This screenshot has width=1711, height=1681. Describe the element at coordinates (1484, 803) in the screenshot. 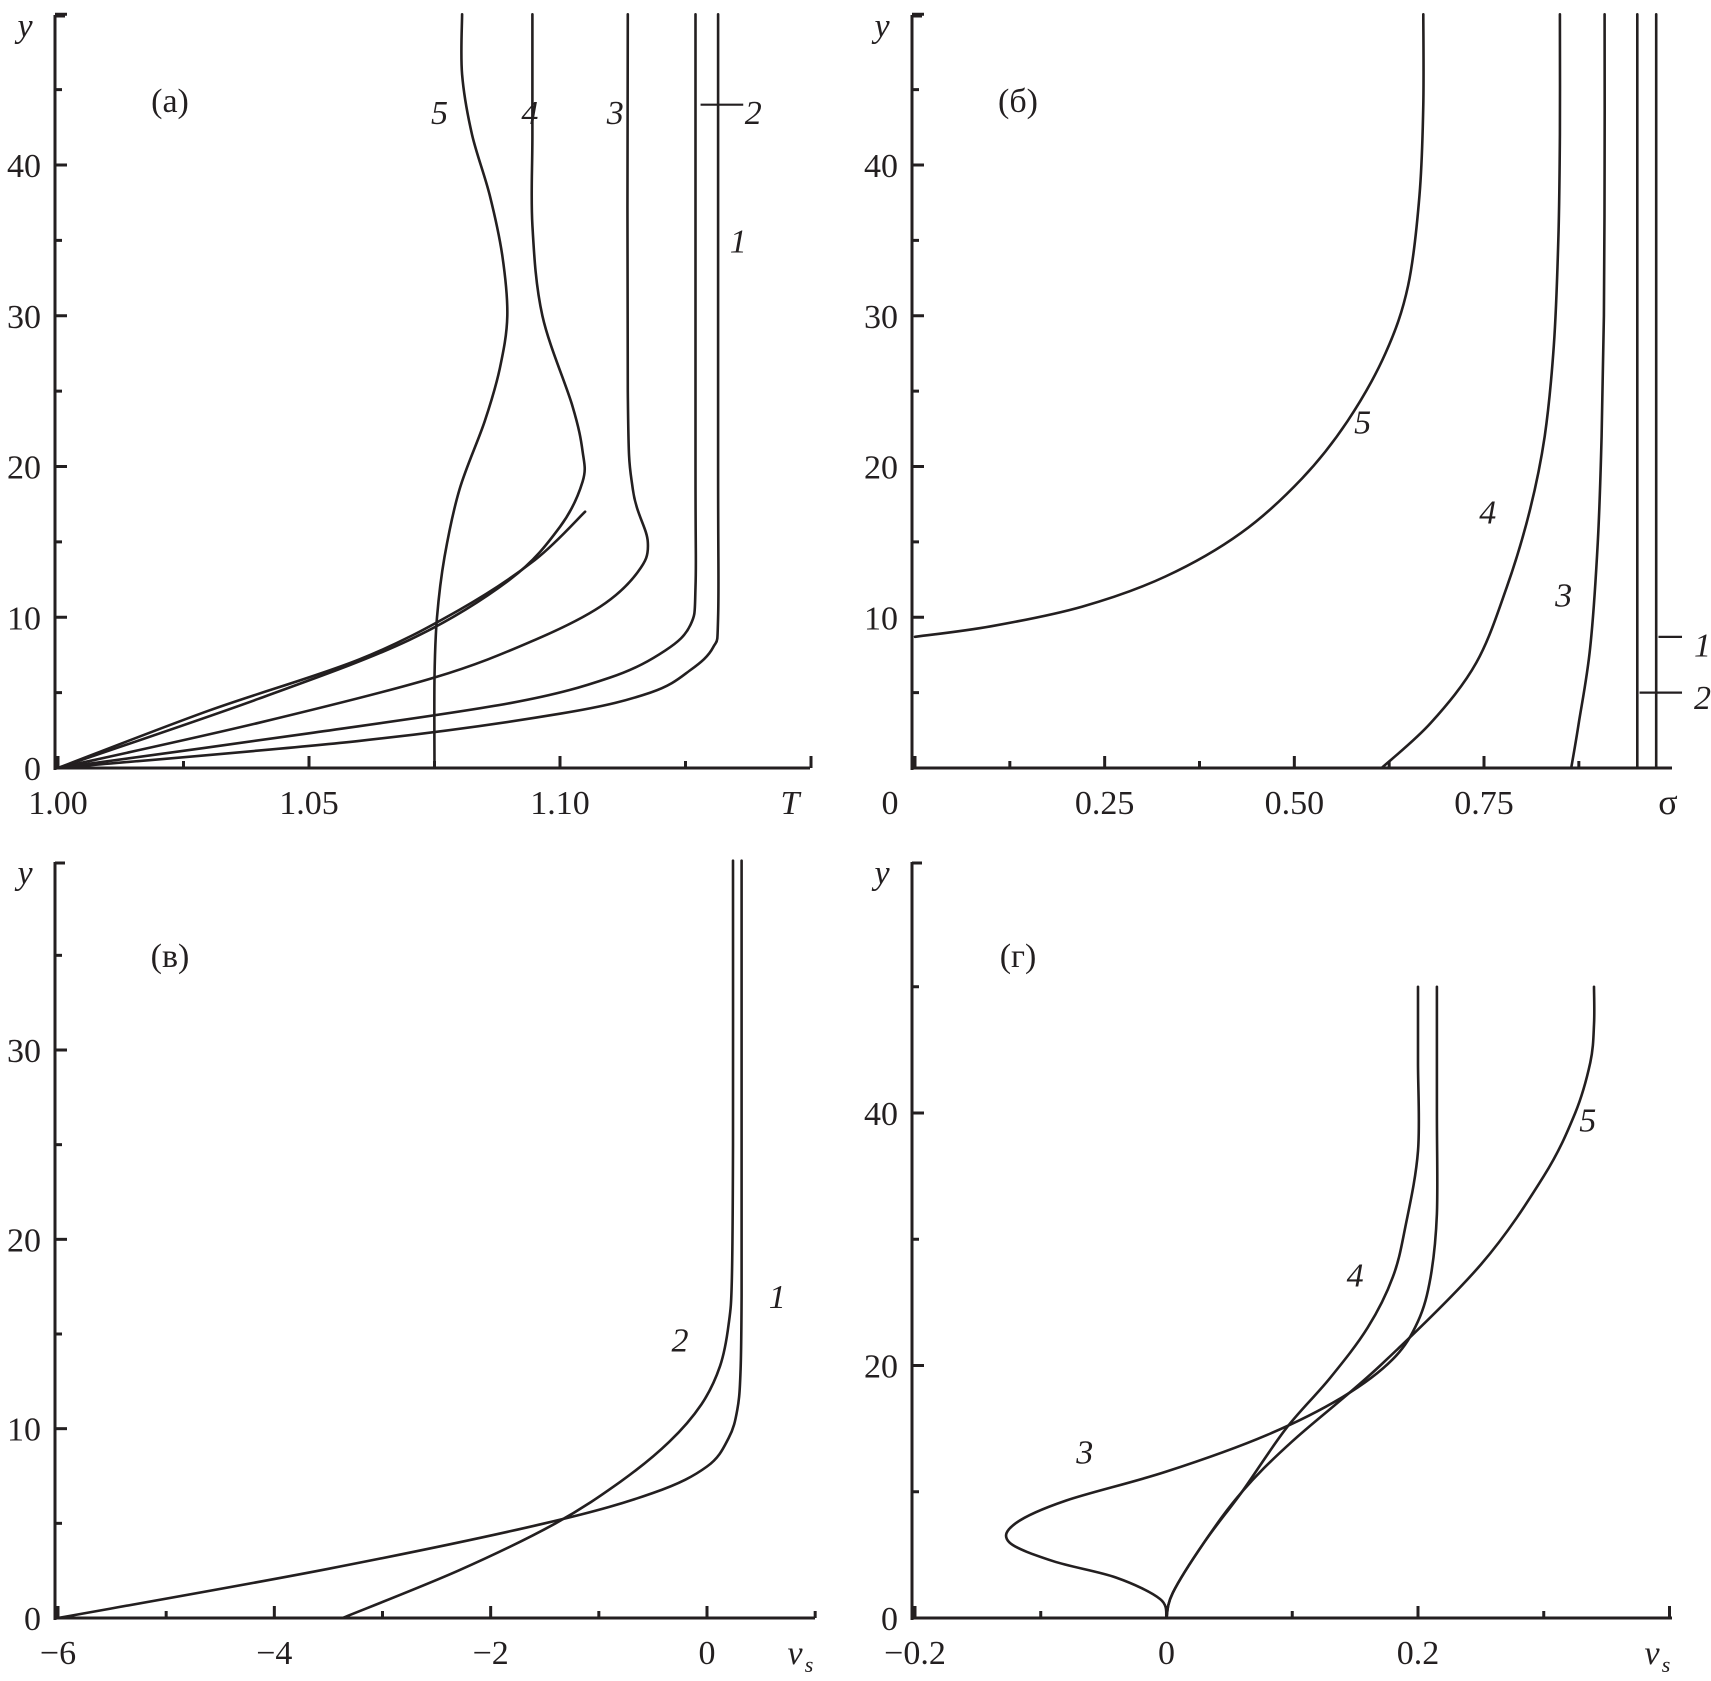

I see `x-tick-label: 0.75` at that location.